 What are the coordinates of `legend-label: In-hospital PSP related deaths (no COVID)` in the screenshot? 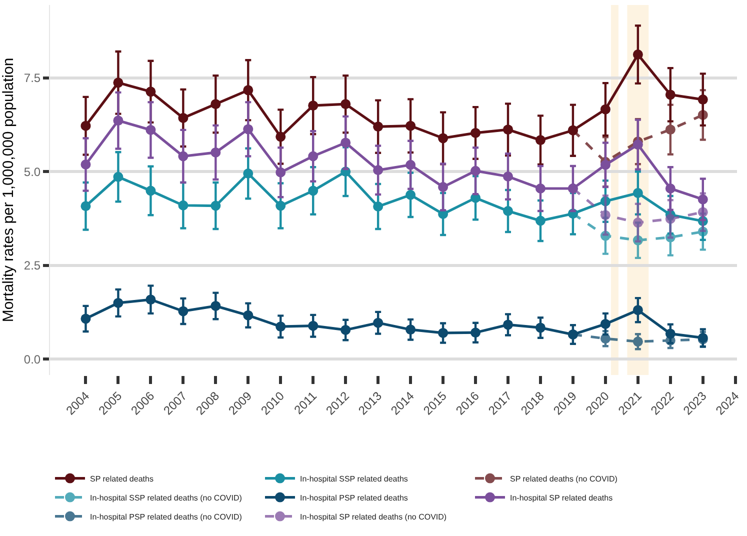 It's located at (166, 517).